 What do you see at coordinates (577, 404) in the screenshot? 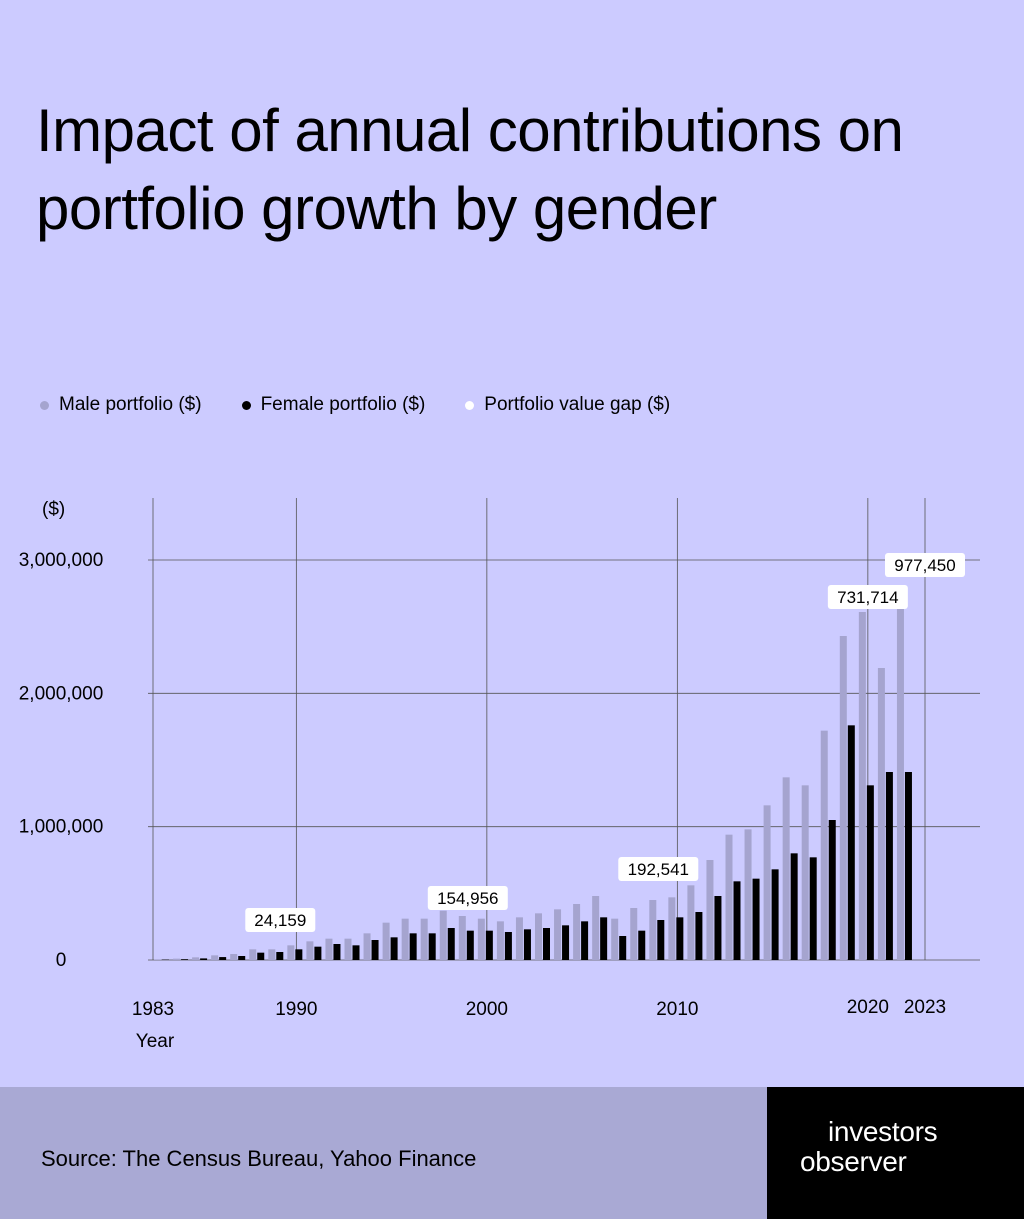
I see `legend-label-gap: Portfolio value gap ($)` at bounding box center [577, 404].